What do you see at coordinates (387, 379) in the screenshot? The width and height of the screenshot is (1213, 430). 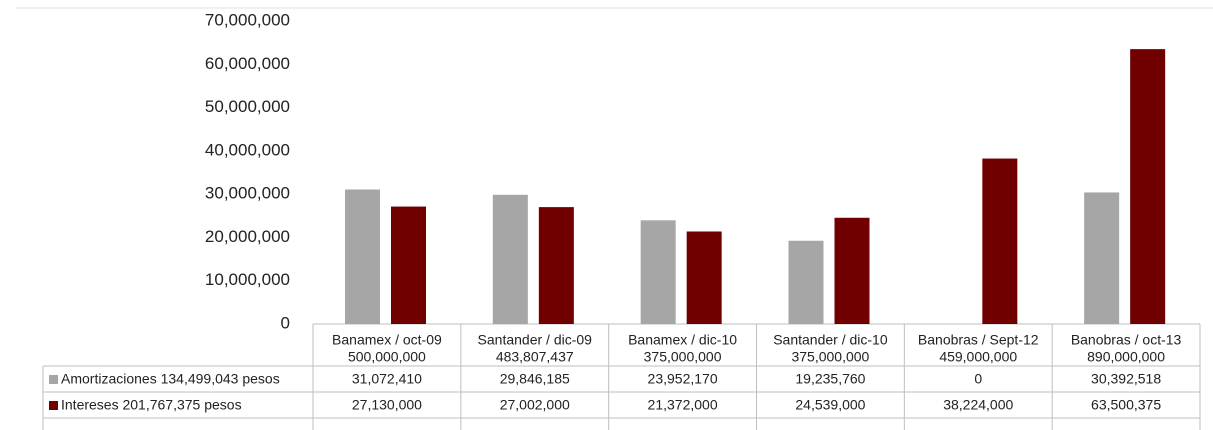 I see `value-label: 31,072,410` at bounding box center [387, 379].